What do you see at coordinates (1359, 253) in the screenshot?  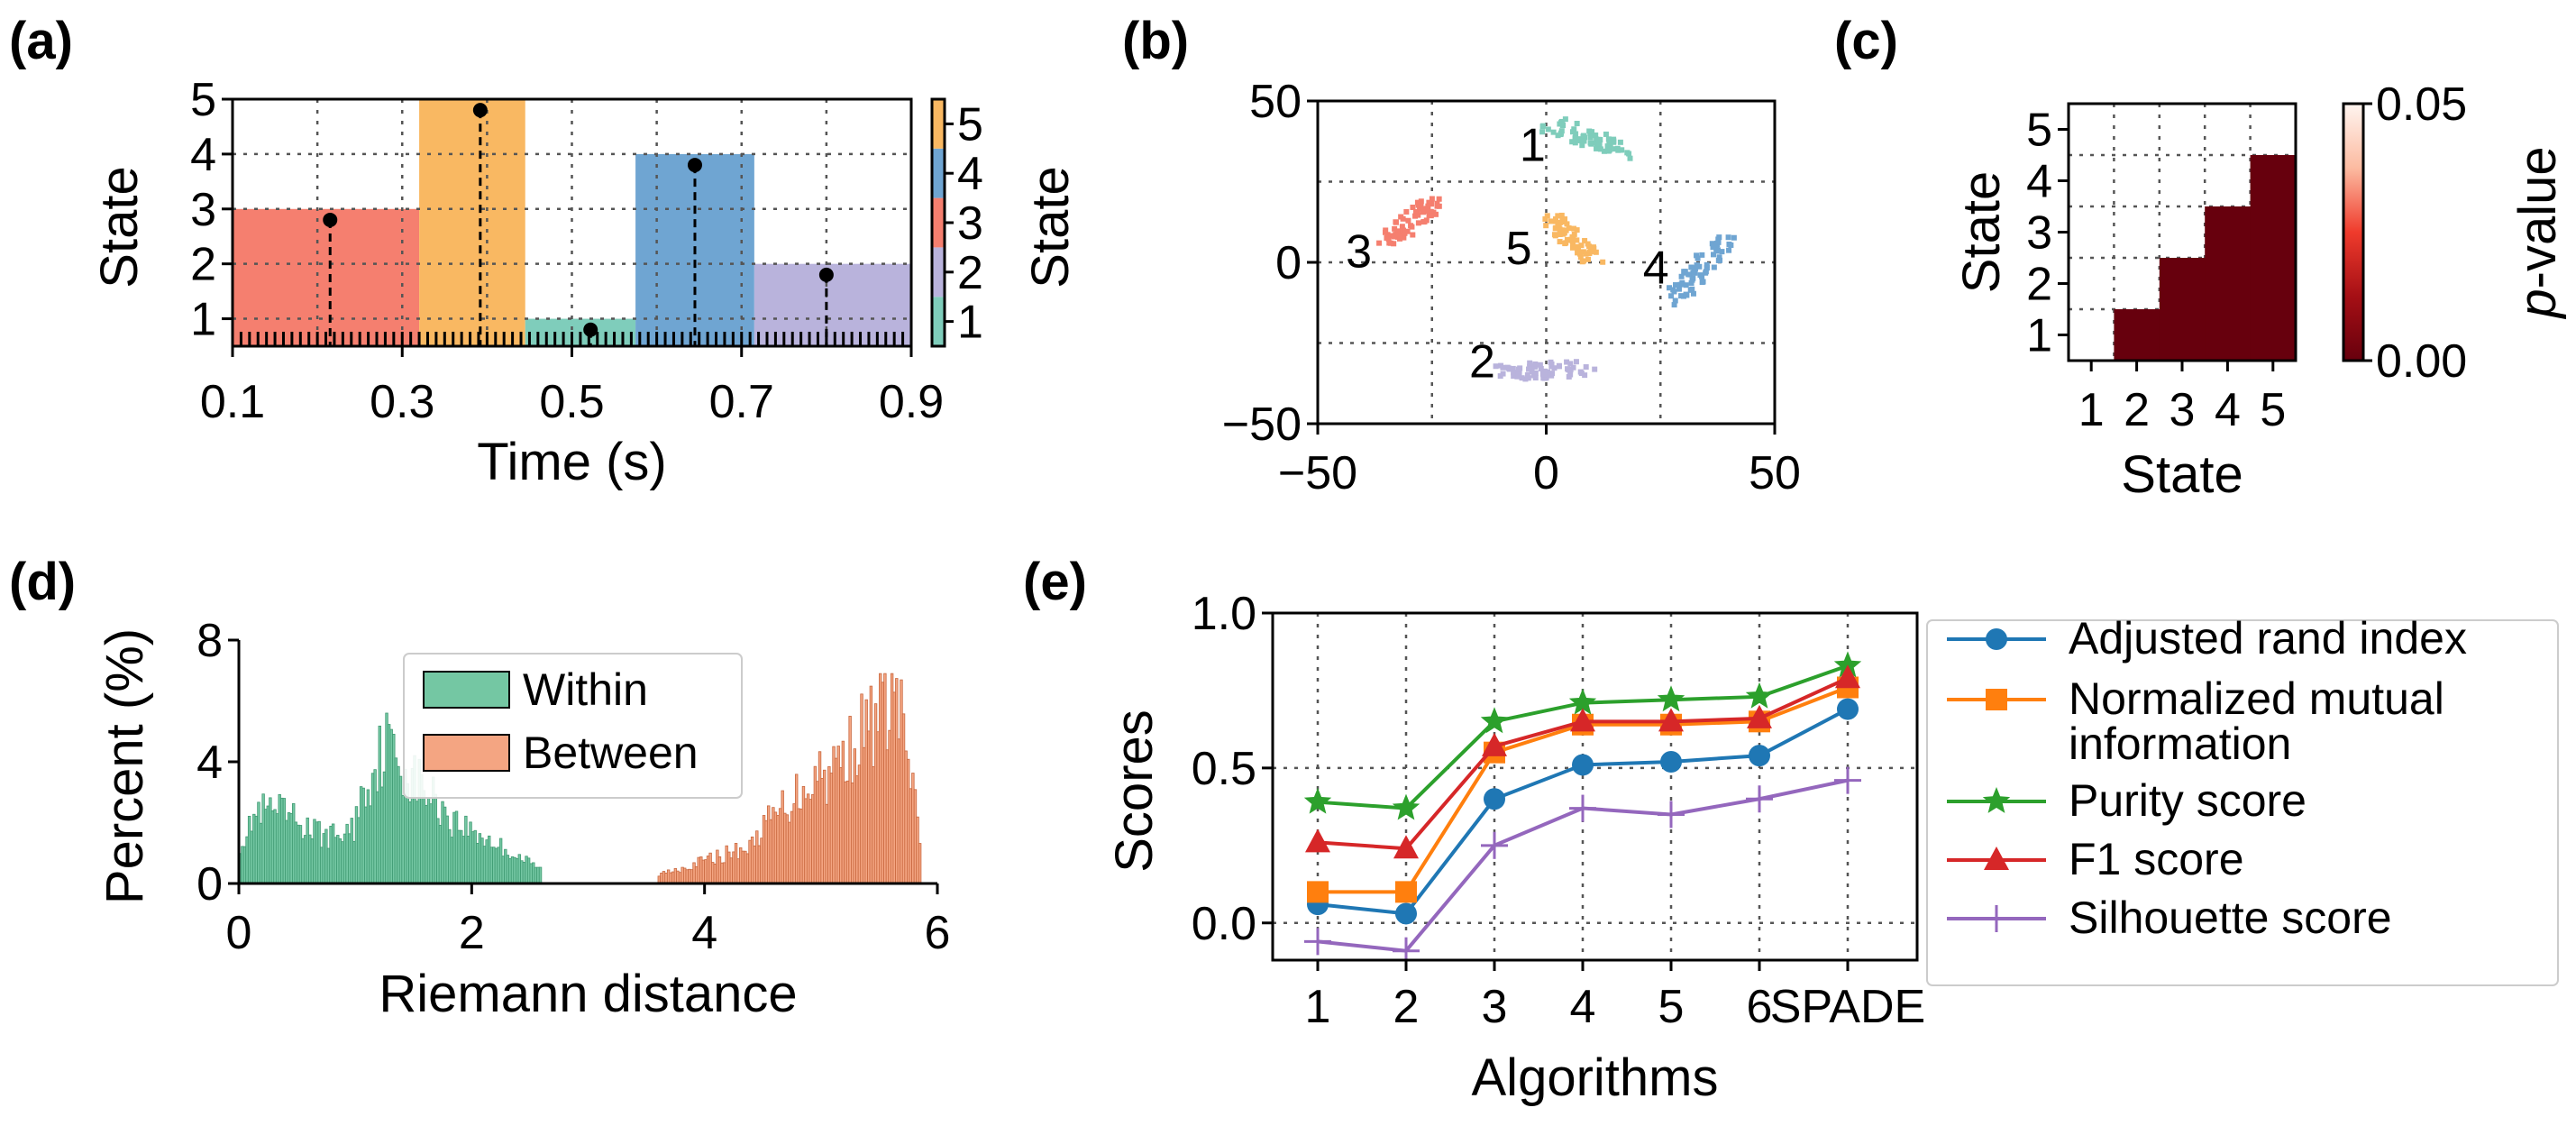 I see `b-cluster-label-3: 3` at bounding box center [1359, 253].